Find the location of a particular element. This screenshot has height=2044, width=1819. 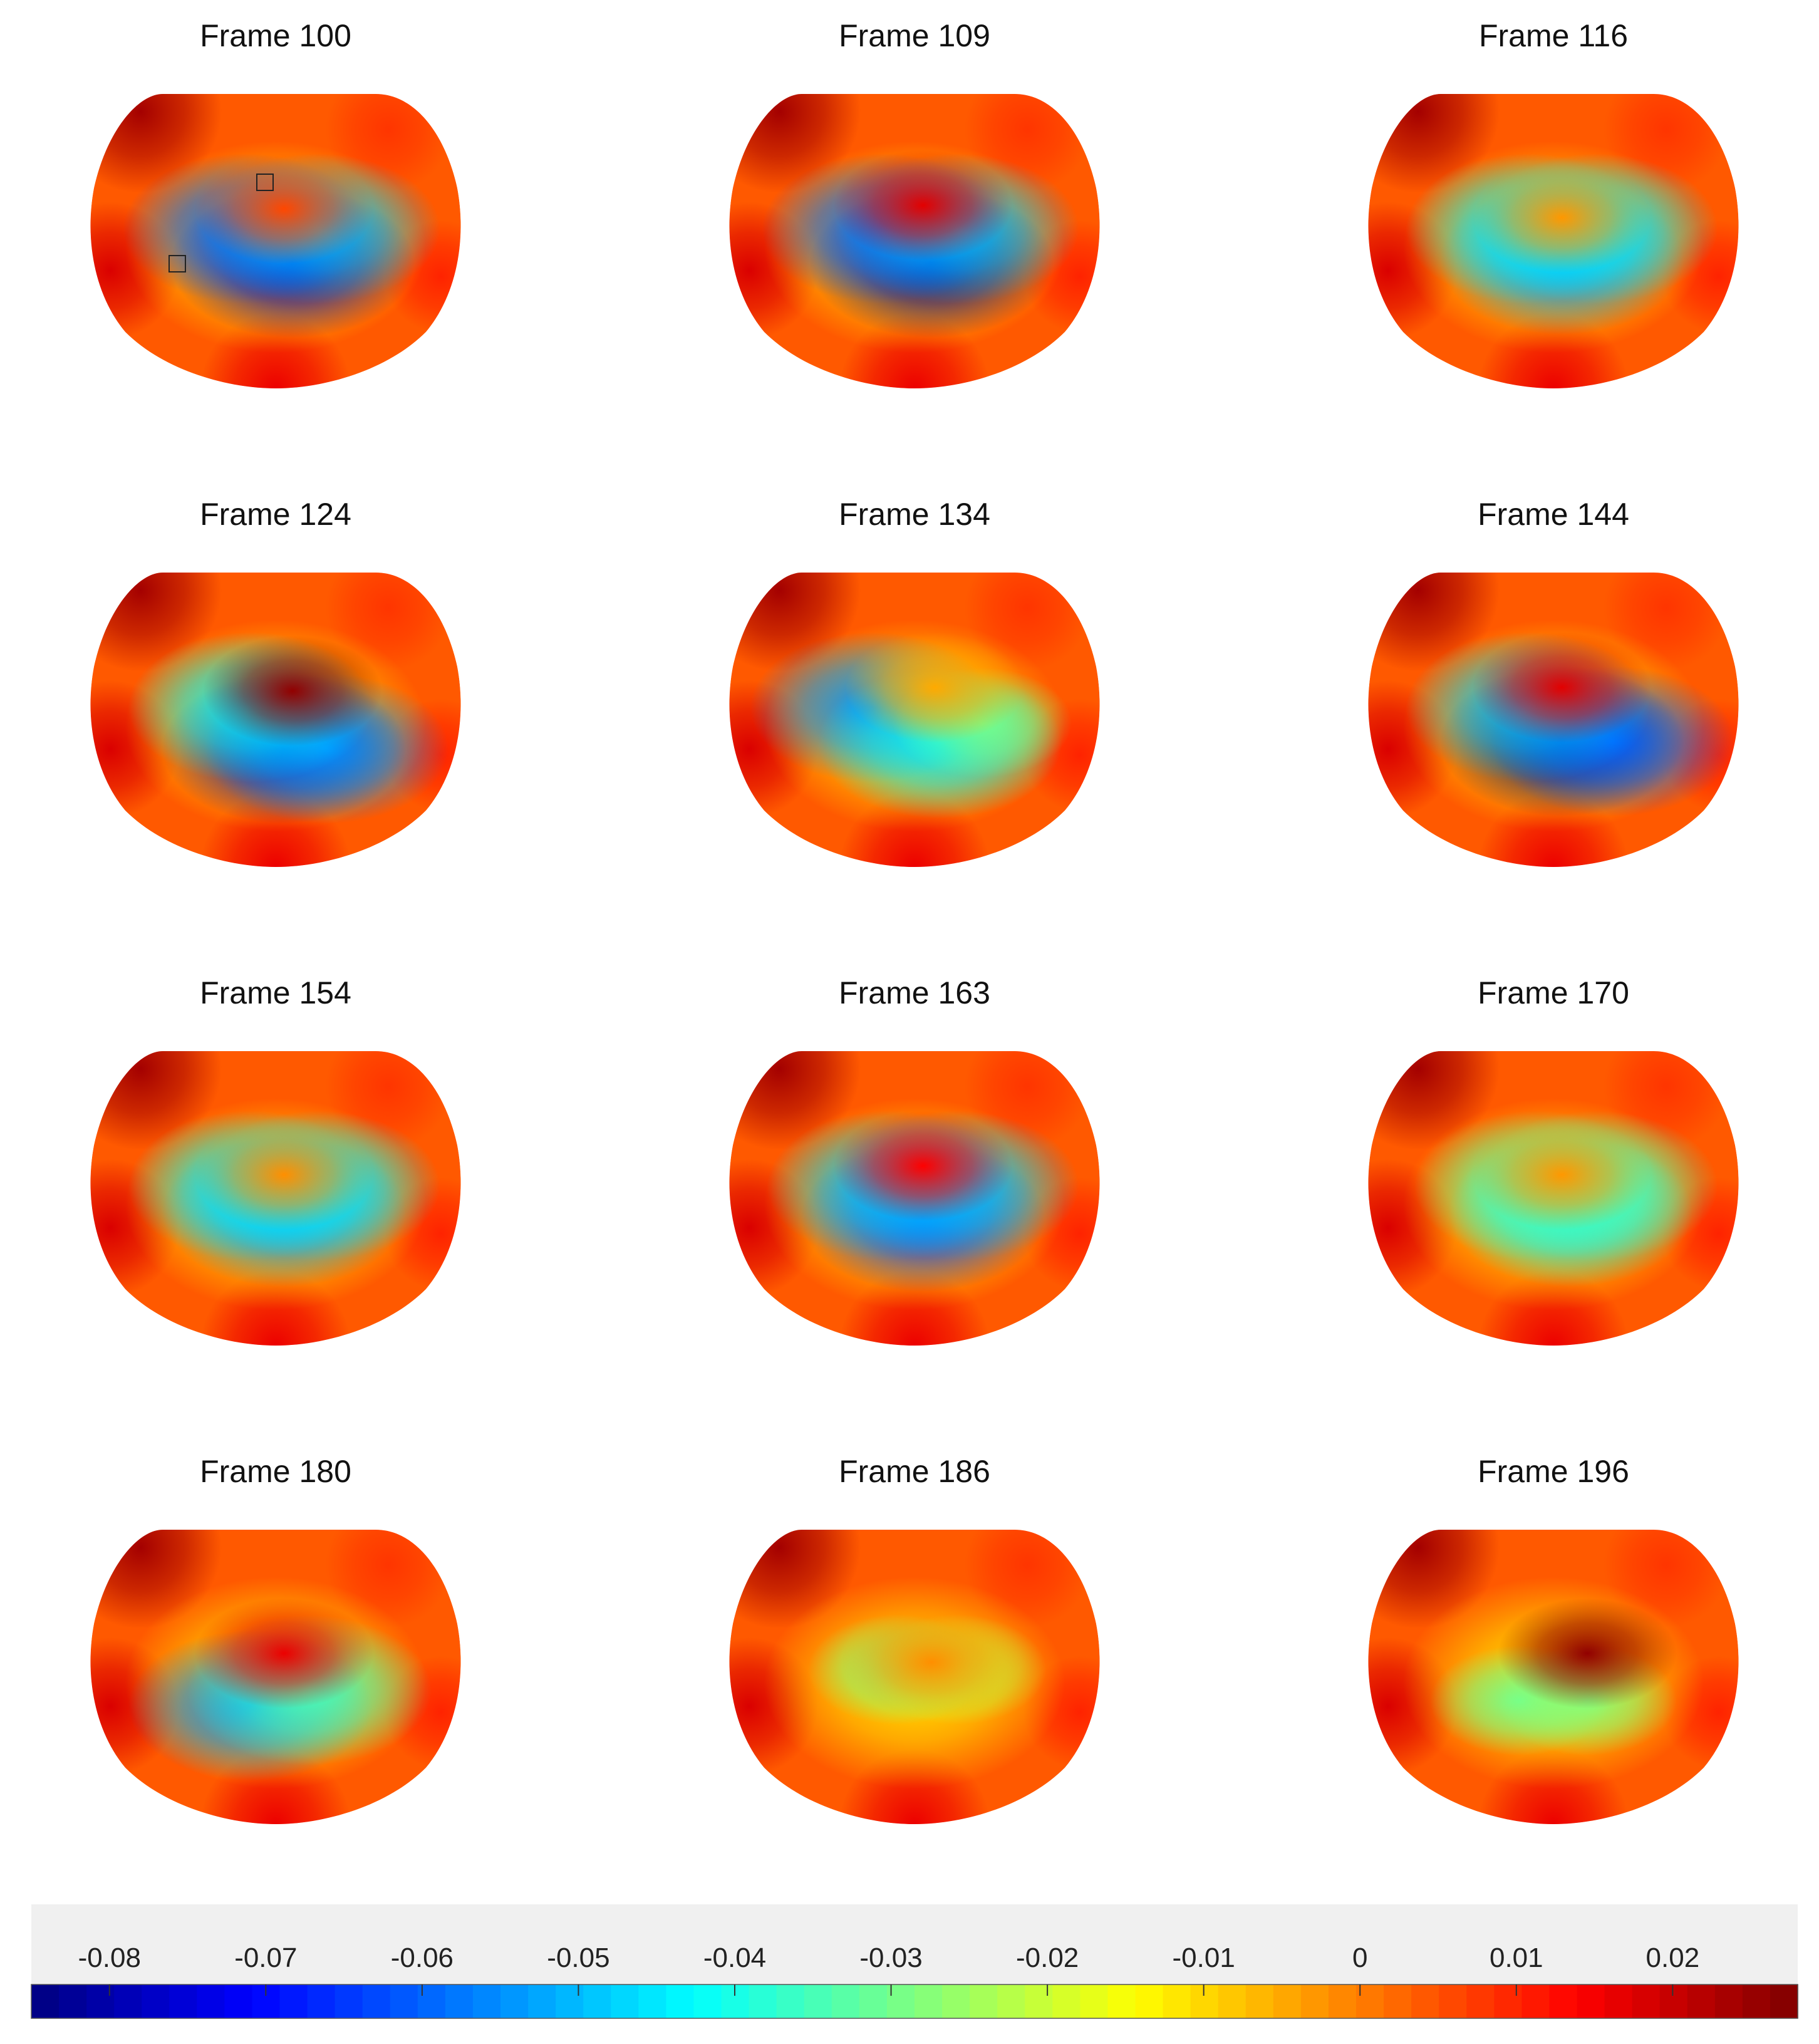

colorbar-tick-label: -0.04 is located at coordinates (734, 1958).